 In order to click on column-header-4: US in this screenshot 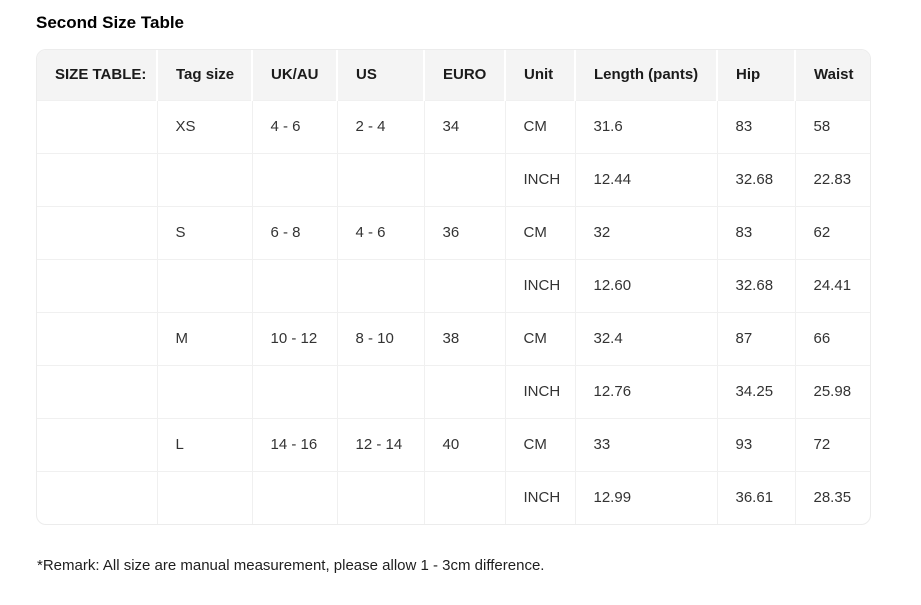, I will do `click(381, 75)`.